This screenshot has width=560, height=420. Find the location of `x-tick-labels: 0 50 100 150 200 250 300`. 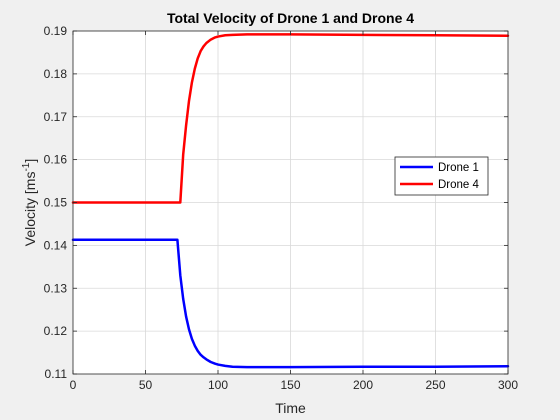

x-tick-labels: 0 50 100 150 200 250 300 is located at coordinates (294, 385).